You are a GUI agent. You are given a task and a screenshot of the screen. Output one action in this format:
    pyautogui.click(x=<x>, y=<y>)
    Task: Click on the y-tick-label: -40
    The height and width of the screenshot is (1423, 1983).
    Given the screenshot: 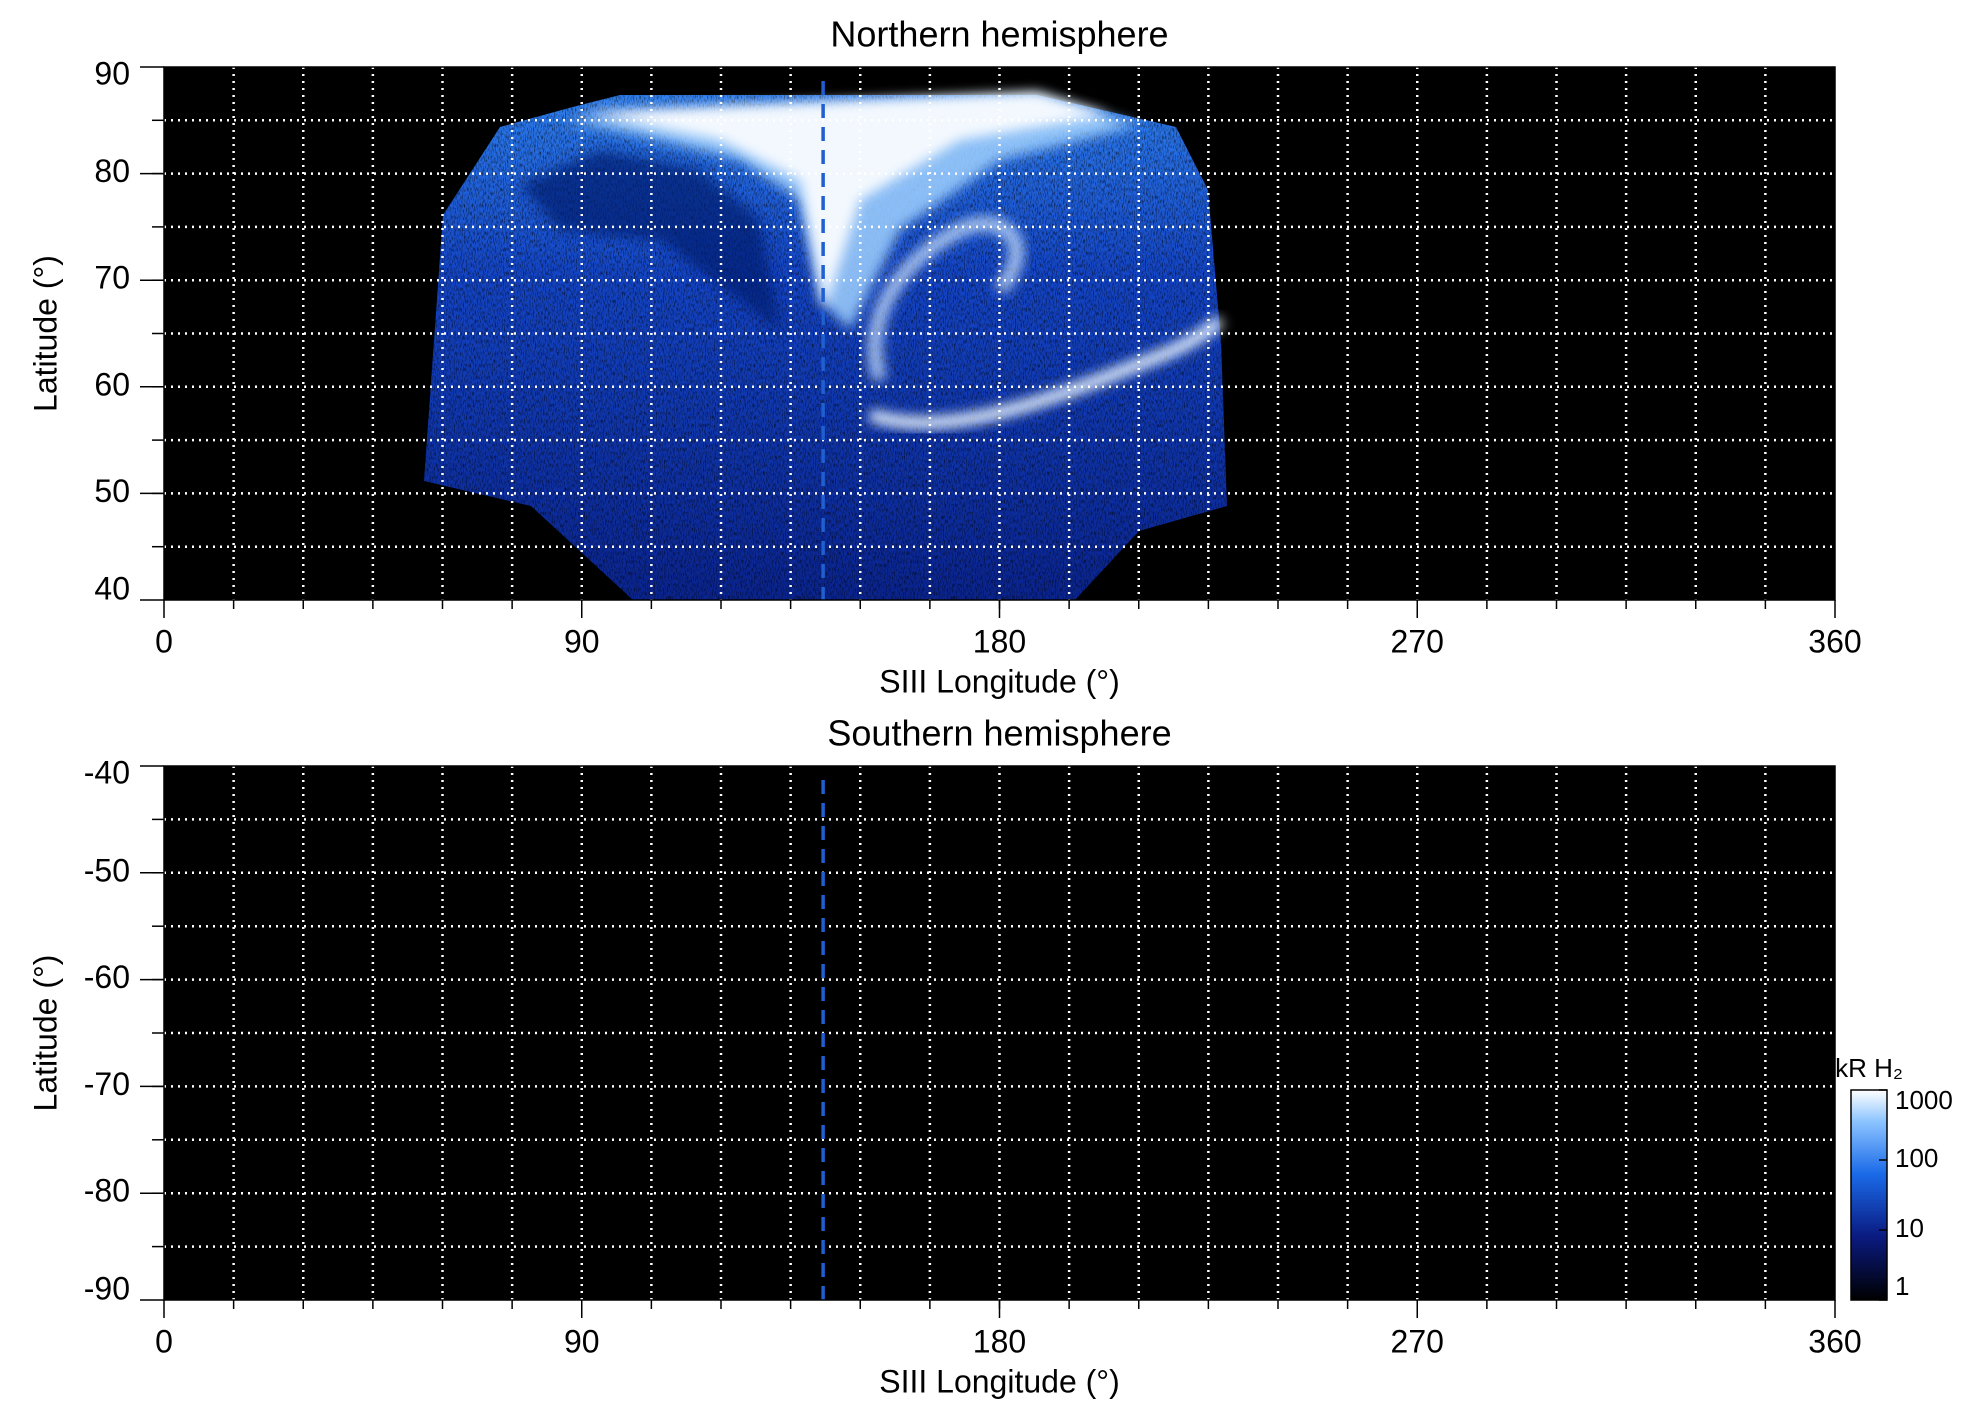 What is the action you would take?
    pyautogui.click(x=107, y=772)
    